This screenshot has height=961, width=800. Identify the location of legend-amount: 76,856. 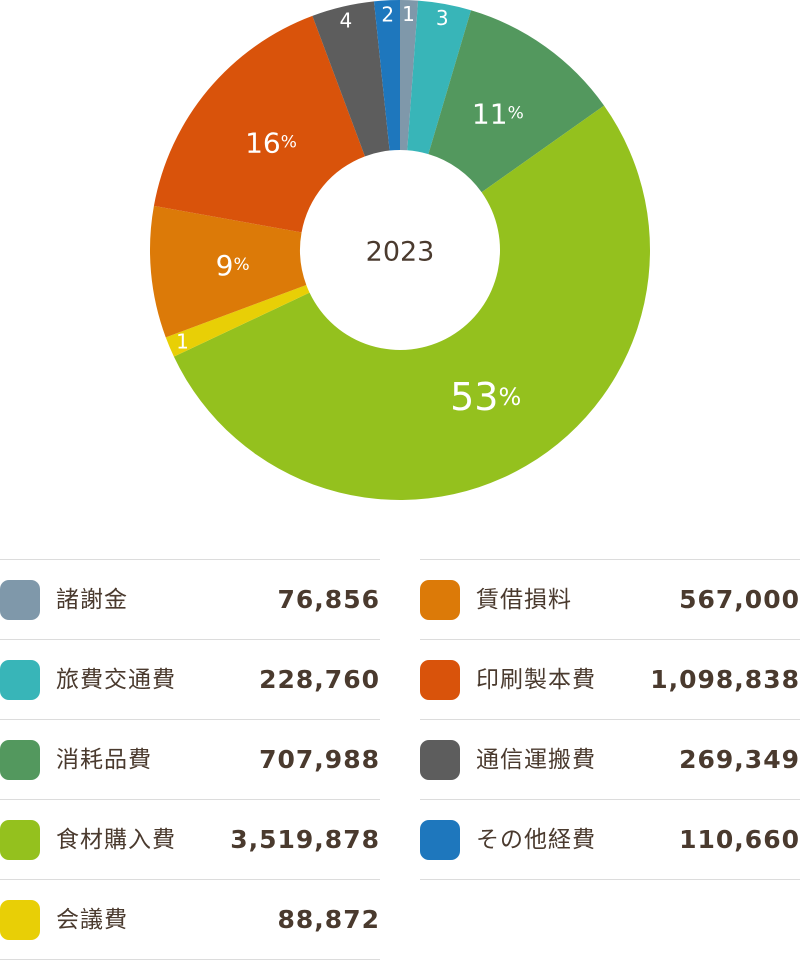
(328, 599).